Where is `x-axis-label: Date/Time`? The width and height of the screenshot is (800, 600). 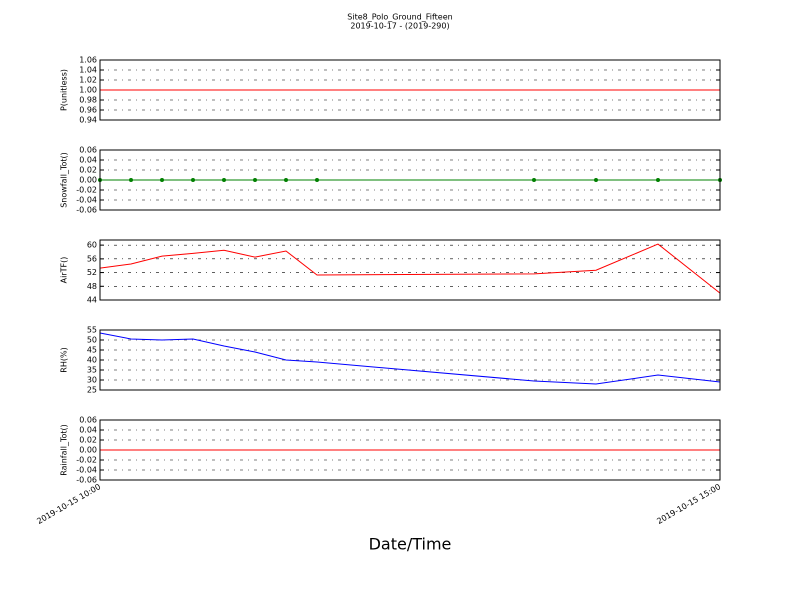
x-axis-label: Date/Time is located at coordinates (410, 544).